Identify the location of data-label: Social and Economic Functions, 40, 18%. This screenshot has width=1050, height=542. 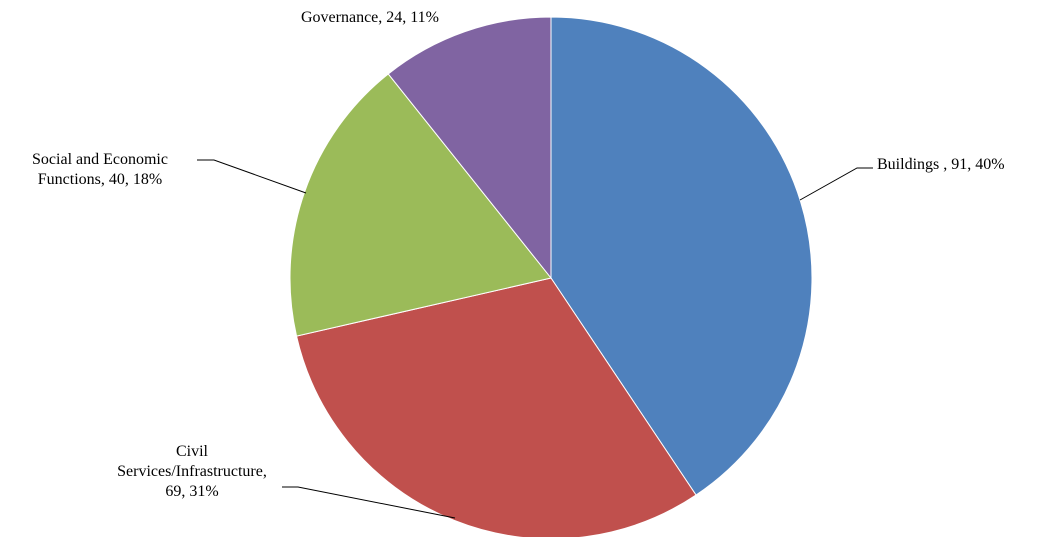
(100, 169).